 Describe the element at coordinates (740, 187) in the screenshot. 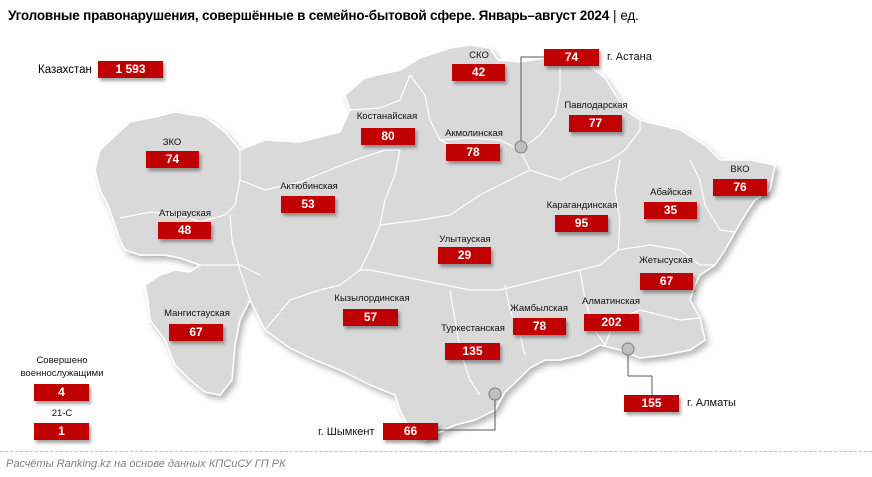

I see `region-value-vko: 76` at that location.